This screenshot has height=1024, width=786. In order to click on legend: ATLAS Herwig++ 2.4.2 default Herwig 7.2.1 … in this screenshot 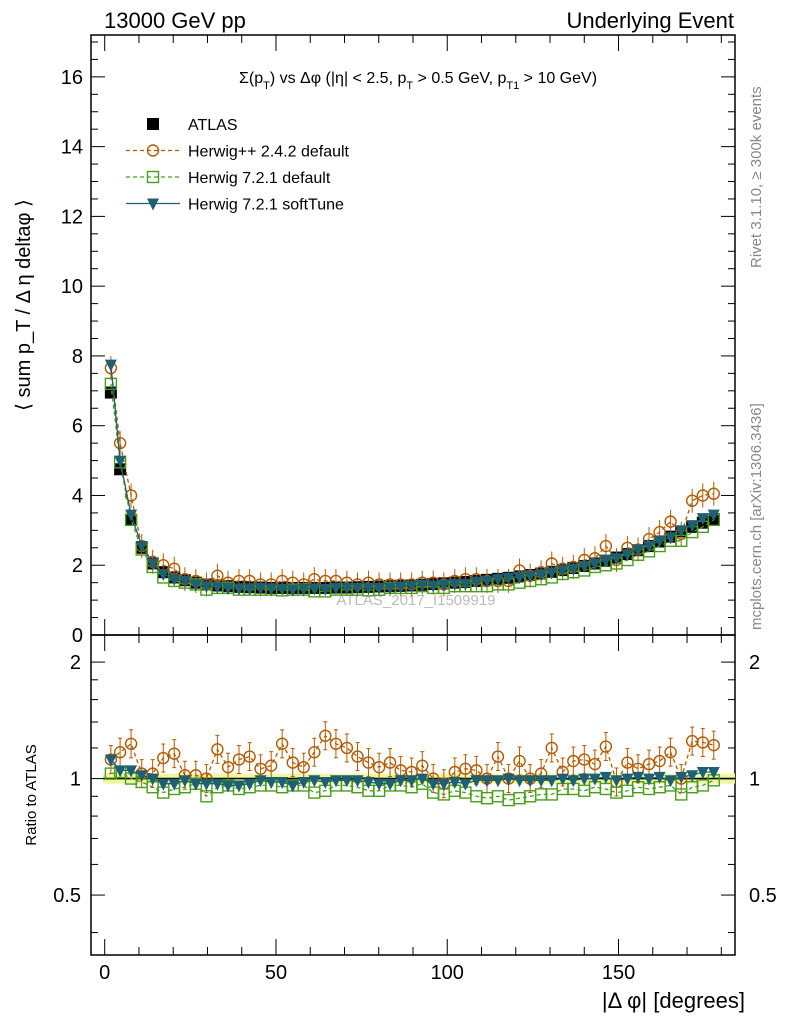, I will do `click(238, 165)`.